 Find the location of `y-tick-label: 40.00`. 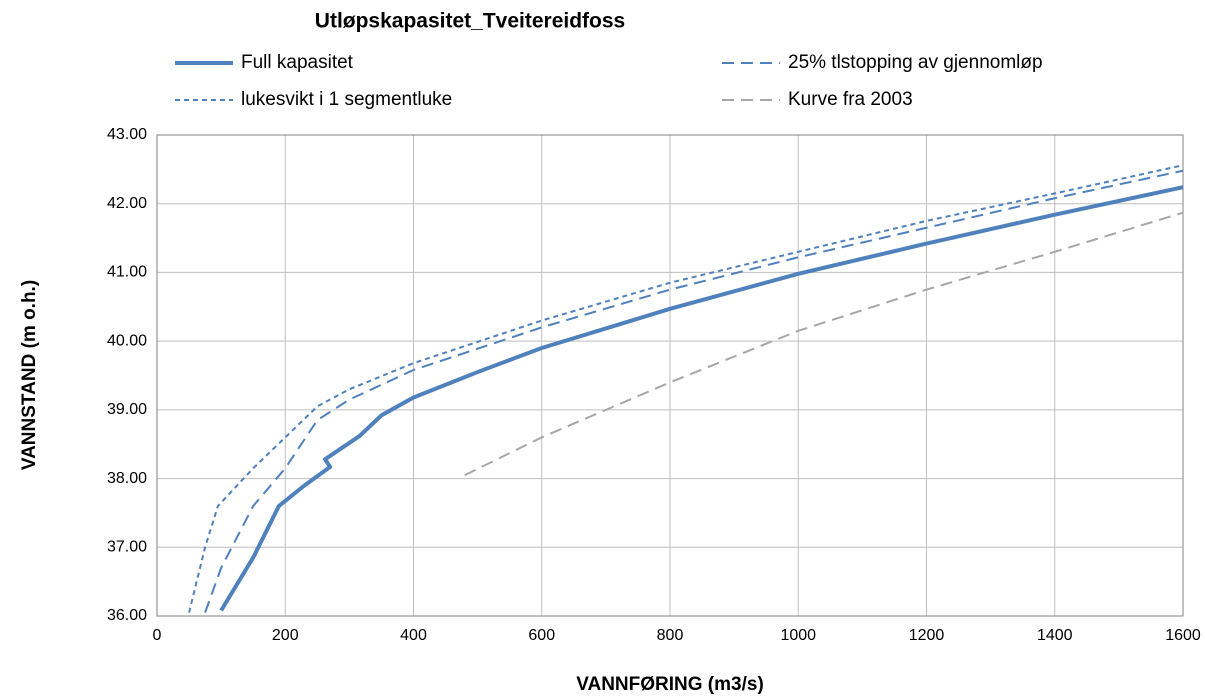

y-tick-label: 40.00 is located at coordinates (127, 340).